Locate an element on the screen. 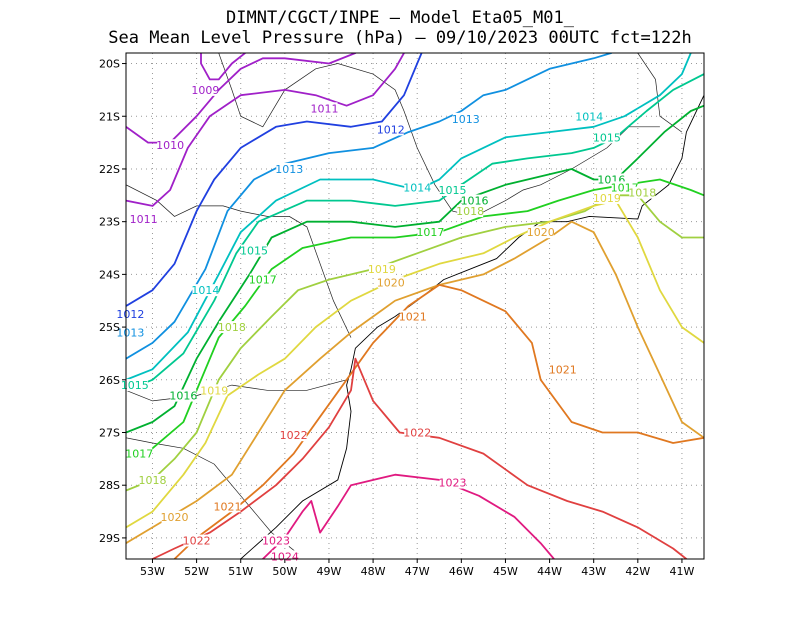 The width and height of the screenshot is (800, 618). lat-tick-label: 24S is located at coordinates (109, 274).